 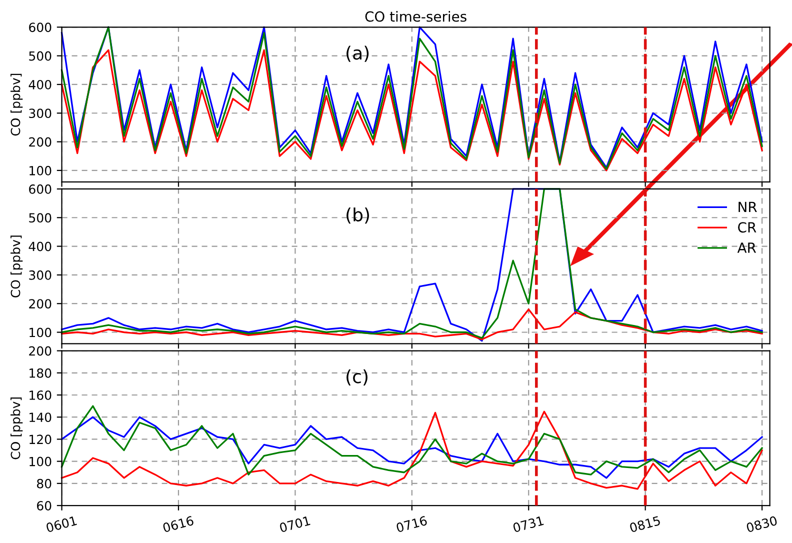 I want to click on y-tick-label: 80, so click(x=44, y=483).